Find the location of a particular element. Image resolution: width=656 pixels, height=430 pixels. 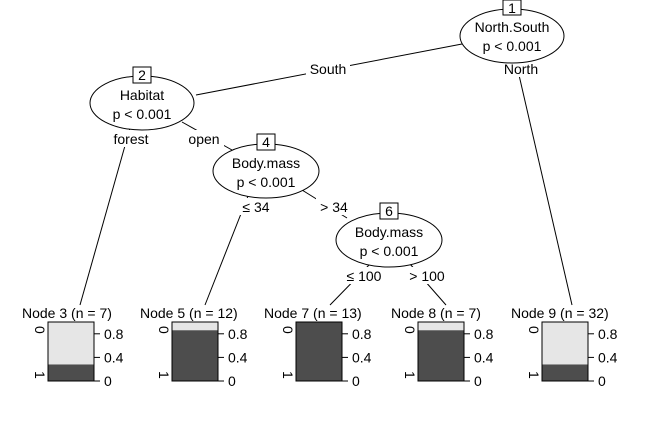

node-id: 6 is located at coordinates (389, 211).